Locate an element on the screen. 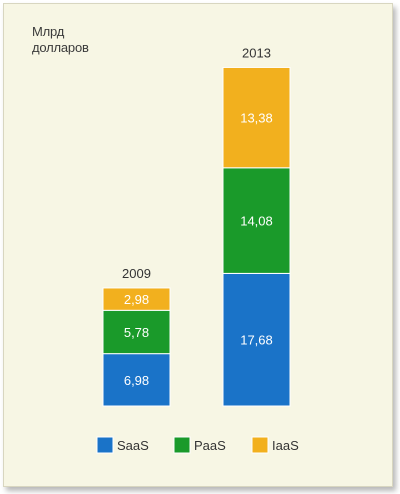 The image size is (400, 494). data-label-iaas-2009: 2,98 is located at coordinates (136, 299).